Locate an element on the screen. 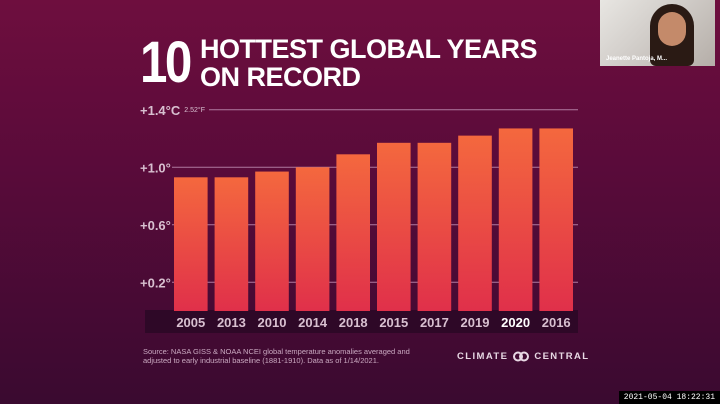 The image size is (720, 404). x-tick-label: 2014 is located at coordinates (313, 322).